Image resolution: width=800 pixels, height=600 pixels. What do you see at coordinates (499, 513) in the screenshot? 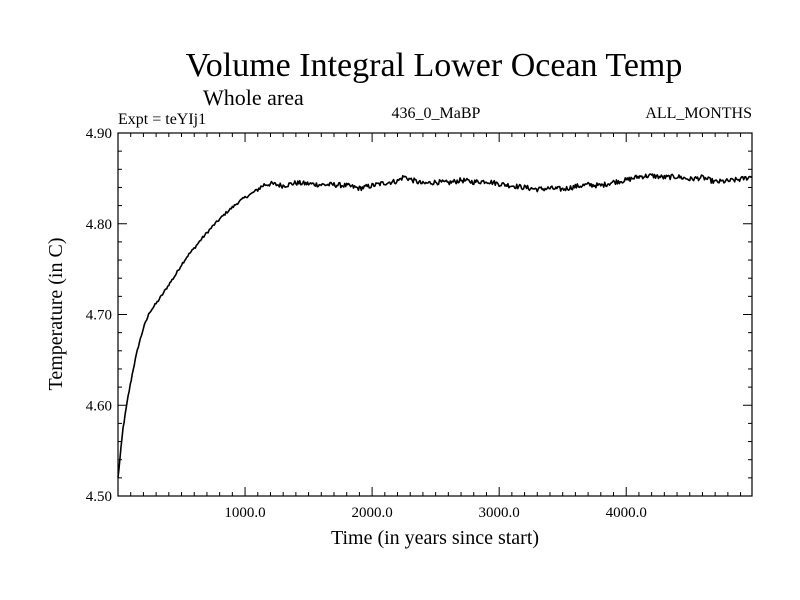
I see `x-tick-label: 3000.0` at bounding box center [499, 513].